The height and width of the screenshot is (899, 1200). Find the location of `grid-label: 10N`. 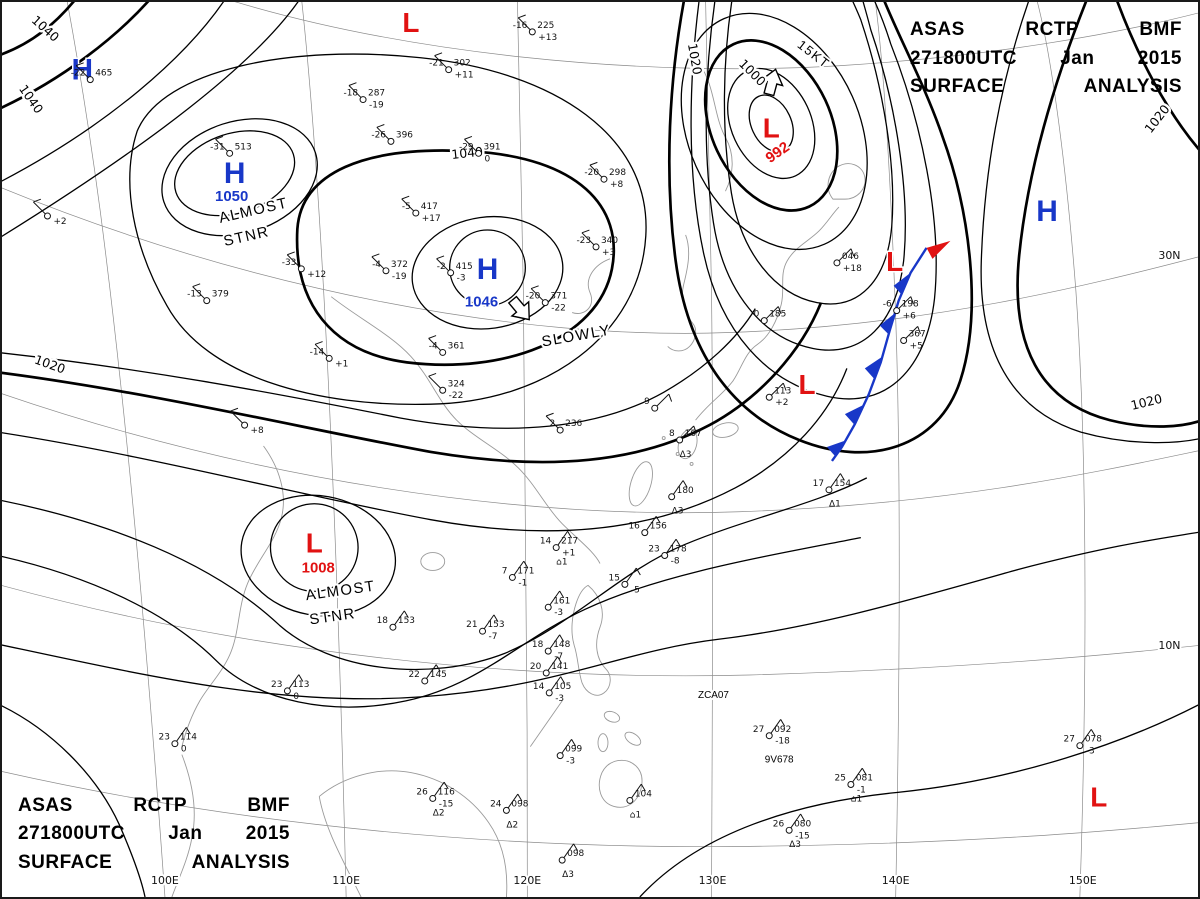

grid-label: 10N is located at coordinates (1169, 645).